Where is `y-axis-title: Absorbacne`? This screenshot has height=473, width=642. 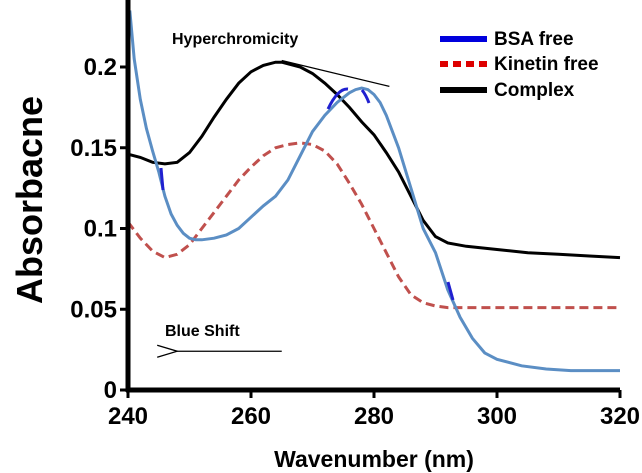
y-axis-title: Absorbacne is located at coordinates (29, 200).